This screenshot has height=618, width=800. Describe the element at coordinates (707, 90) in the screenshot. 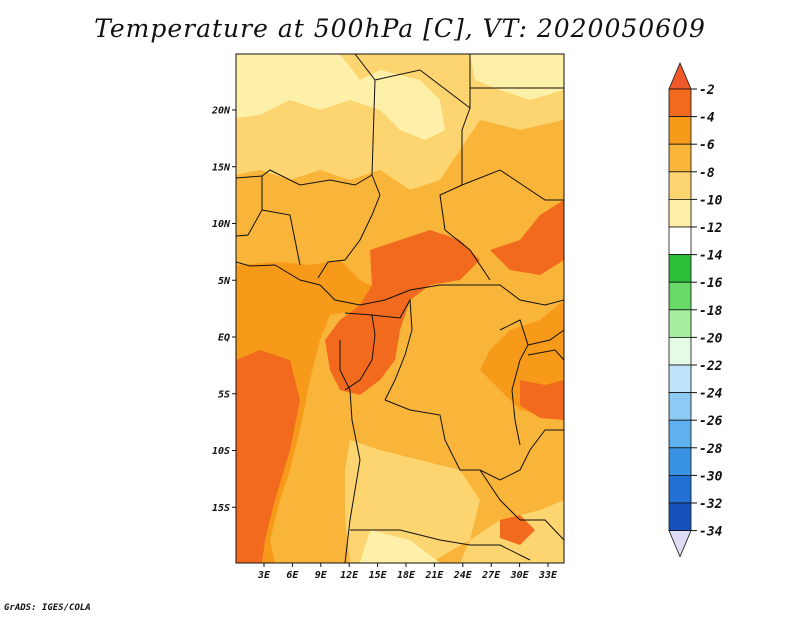

I see `colorbar-label: -2` at that location.